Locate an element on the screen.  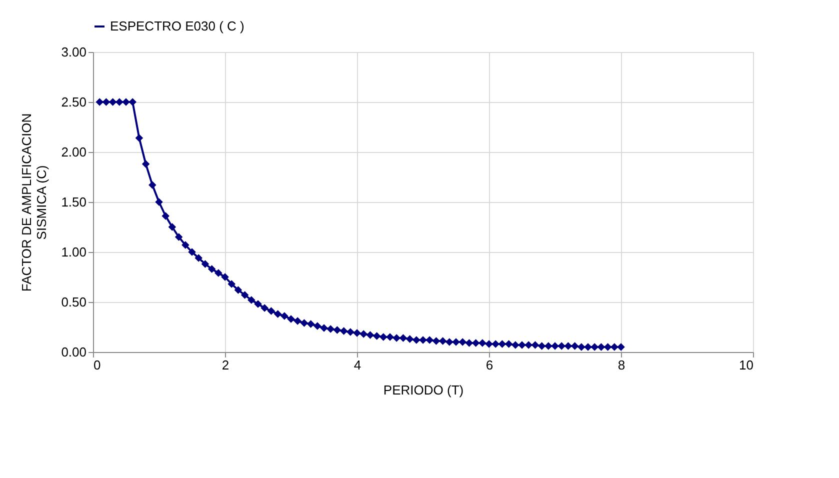
y-tick-label: 1.50 is located at coordinates (73, 202).